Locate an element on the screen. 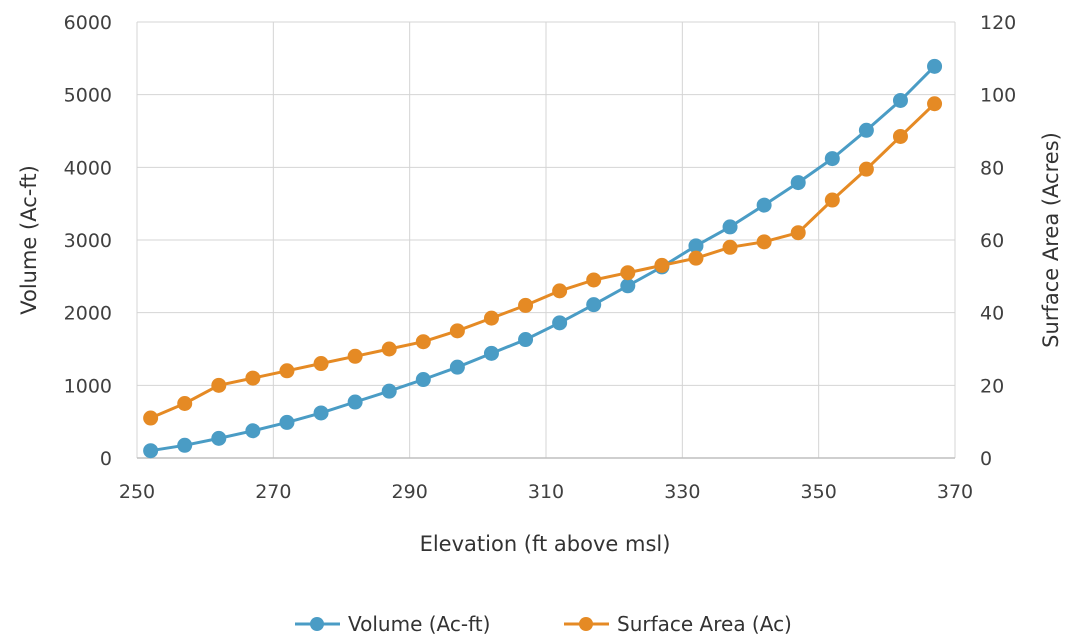 This screenshot has width=1078, height=636. y-left-tick-label: 5000 is located at coordinates (88, 96).